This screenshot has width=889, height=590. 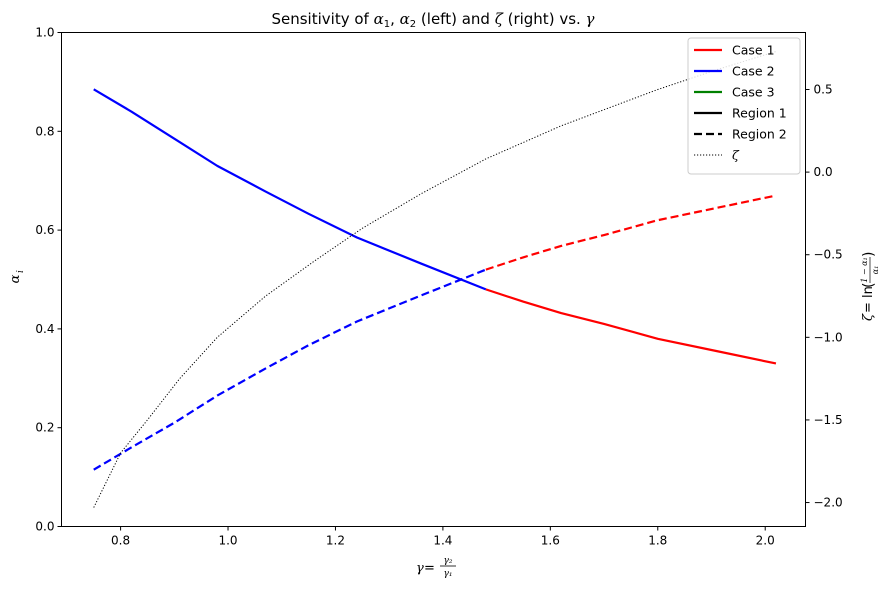 What do you see at coordinates (21, 271) in the screenshot?
I see `ylabel-alpha-sub: i` at bounding box center [21, 271].